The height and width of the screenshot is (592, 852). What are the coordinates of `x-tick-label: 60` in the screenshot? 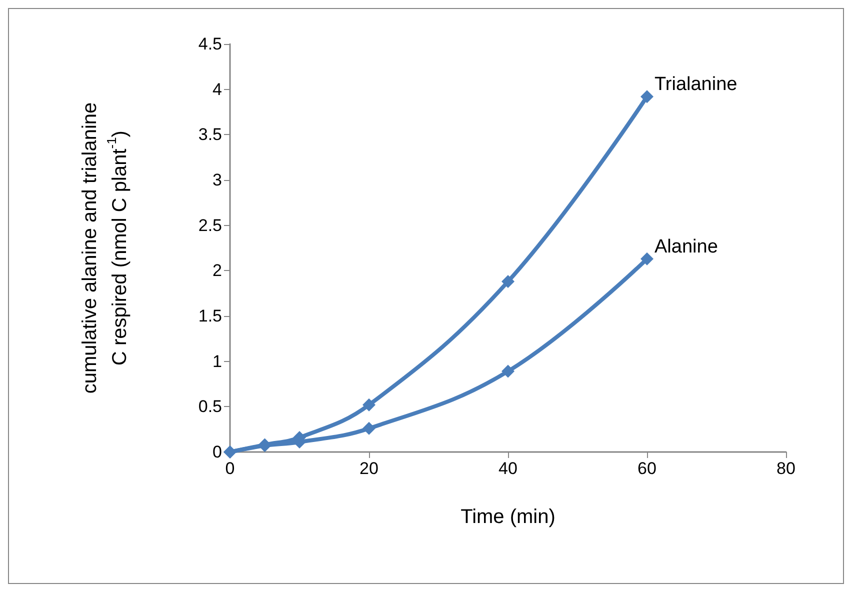 It's located at (647, 468).